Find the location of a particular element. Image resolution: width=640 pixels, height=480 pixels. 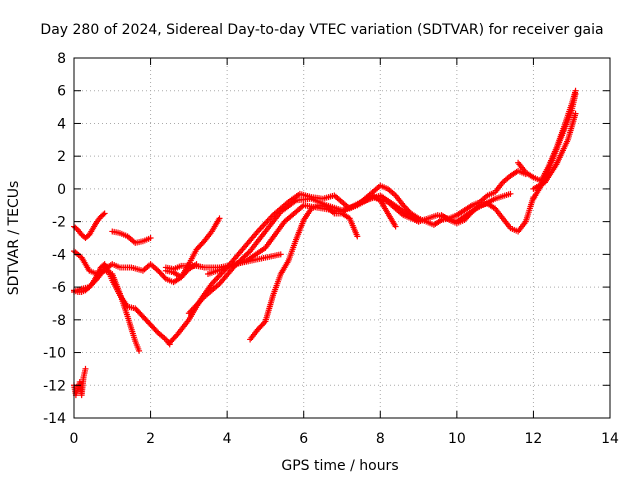

y-tick-label: -4 is located at coordinates (59, 255).